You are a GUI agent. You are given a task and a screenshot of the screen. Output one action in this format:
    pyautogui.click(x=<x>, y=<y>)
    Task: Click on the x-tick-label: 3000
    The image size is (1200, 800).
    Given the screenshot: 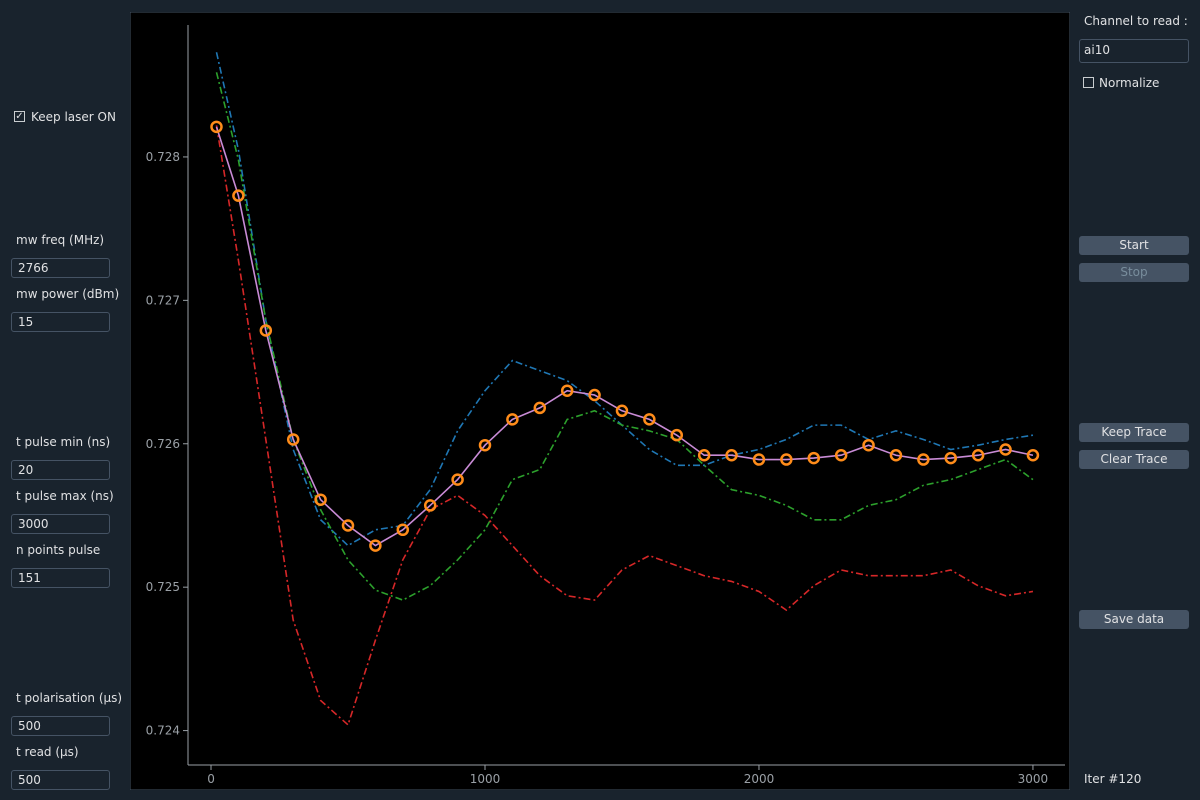 What is the action you would take?
    pyautogui.click(x=1033, y=779)
    